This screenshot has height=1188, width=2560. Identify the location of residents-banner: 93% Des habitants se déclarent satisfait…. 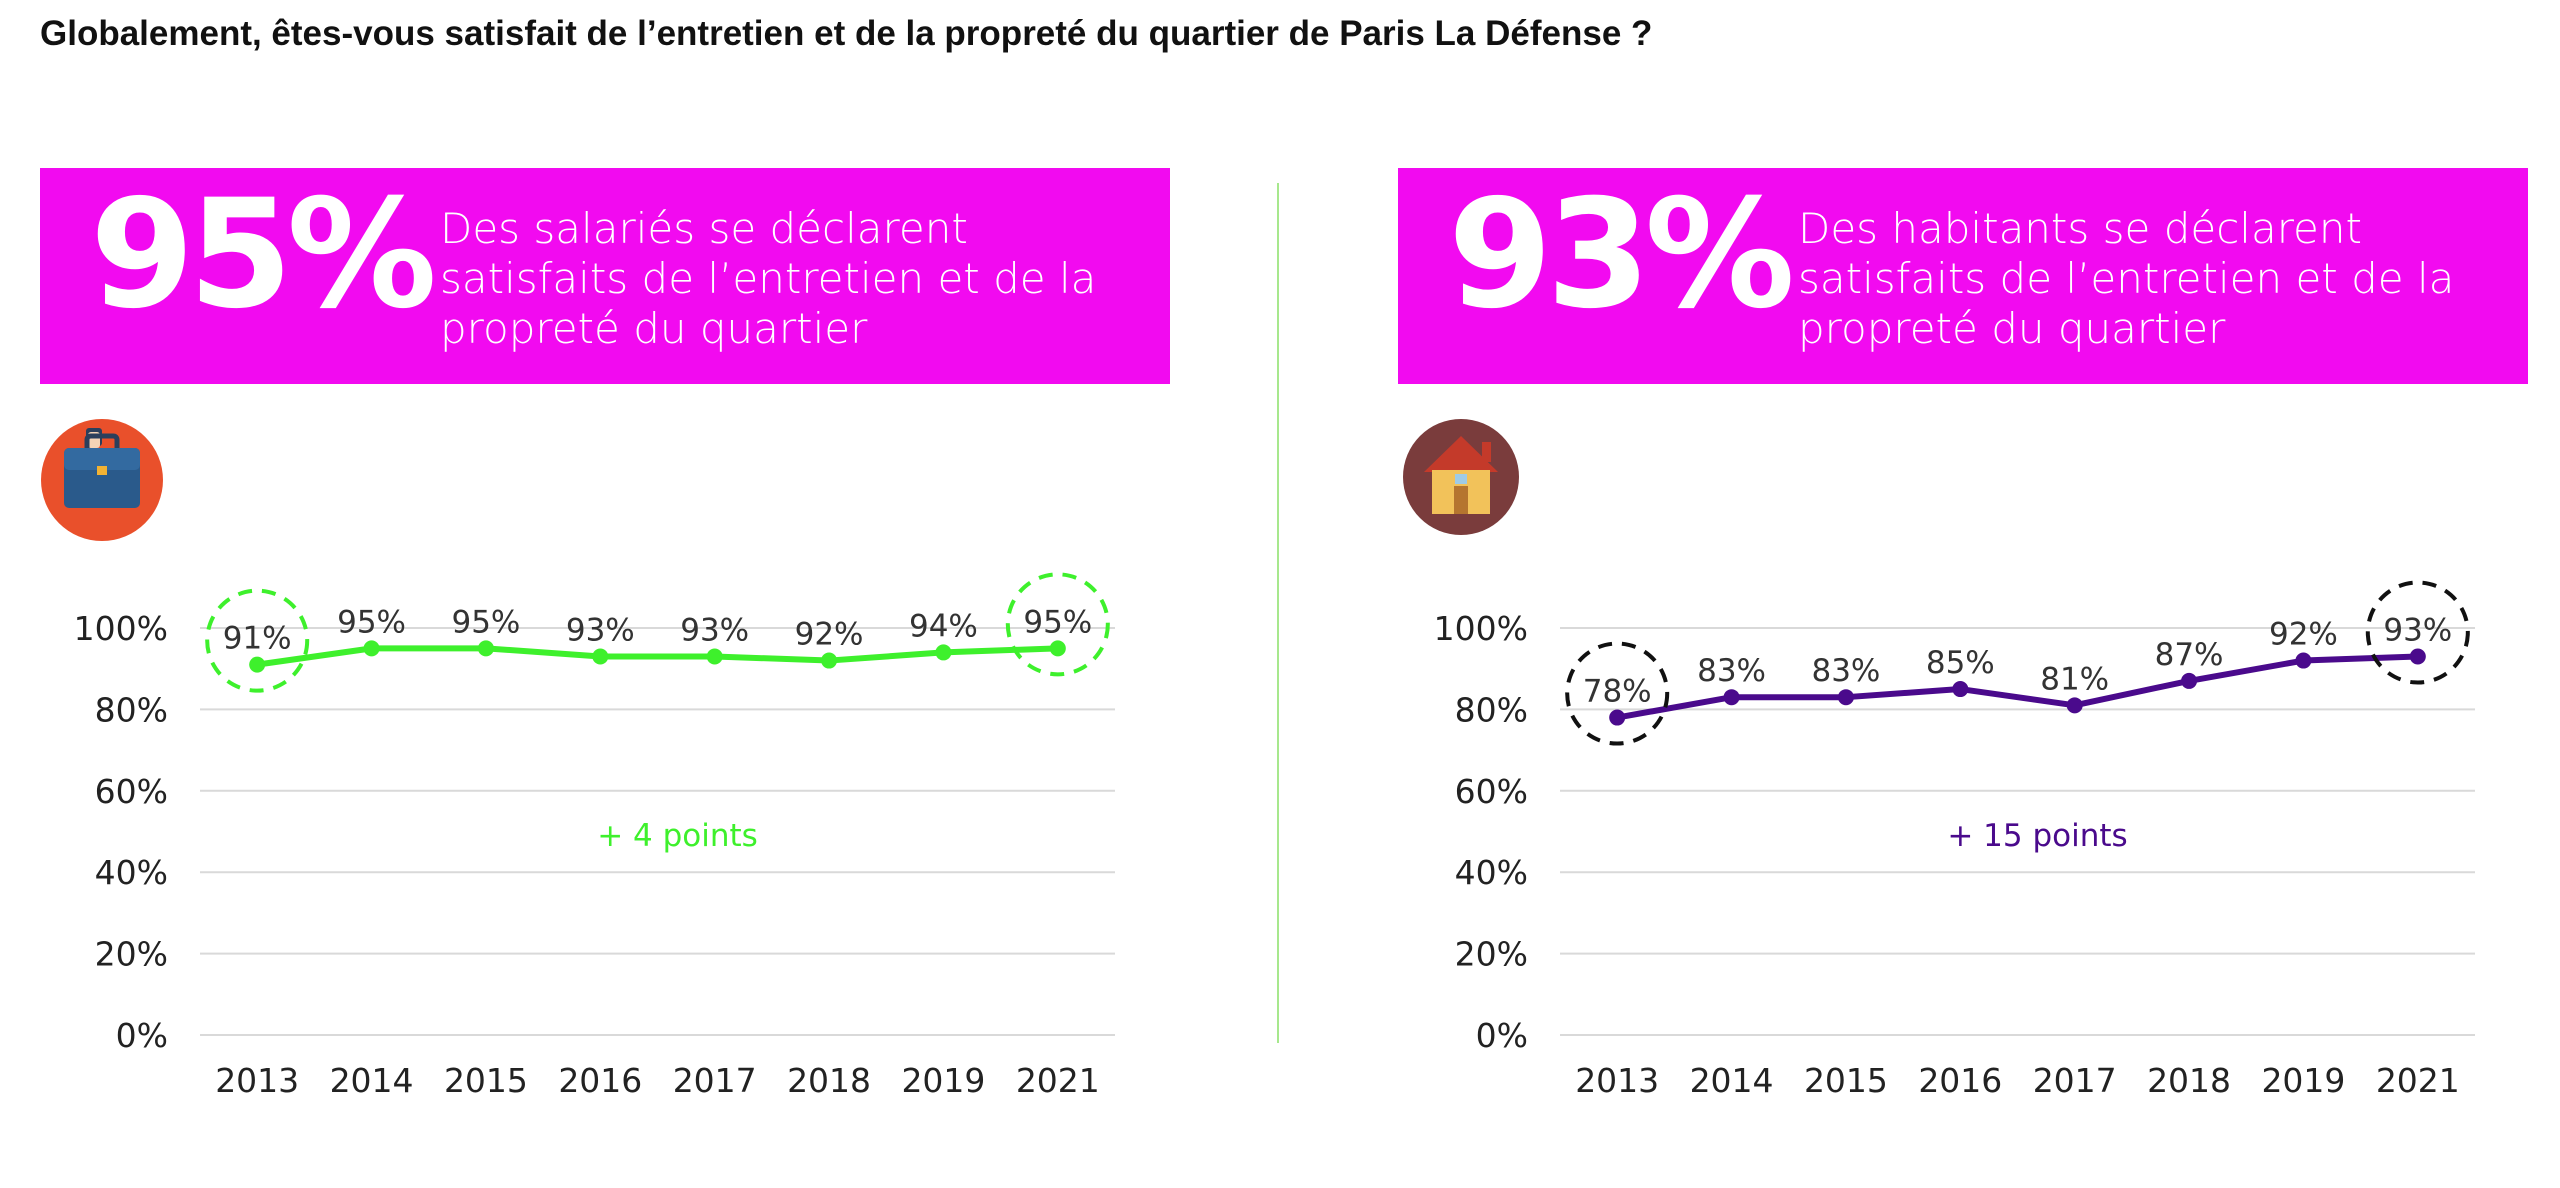
(1963, 276).